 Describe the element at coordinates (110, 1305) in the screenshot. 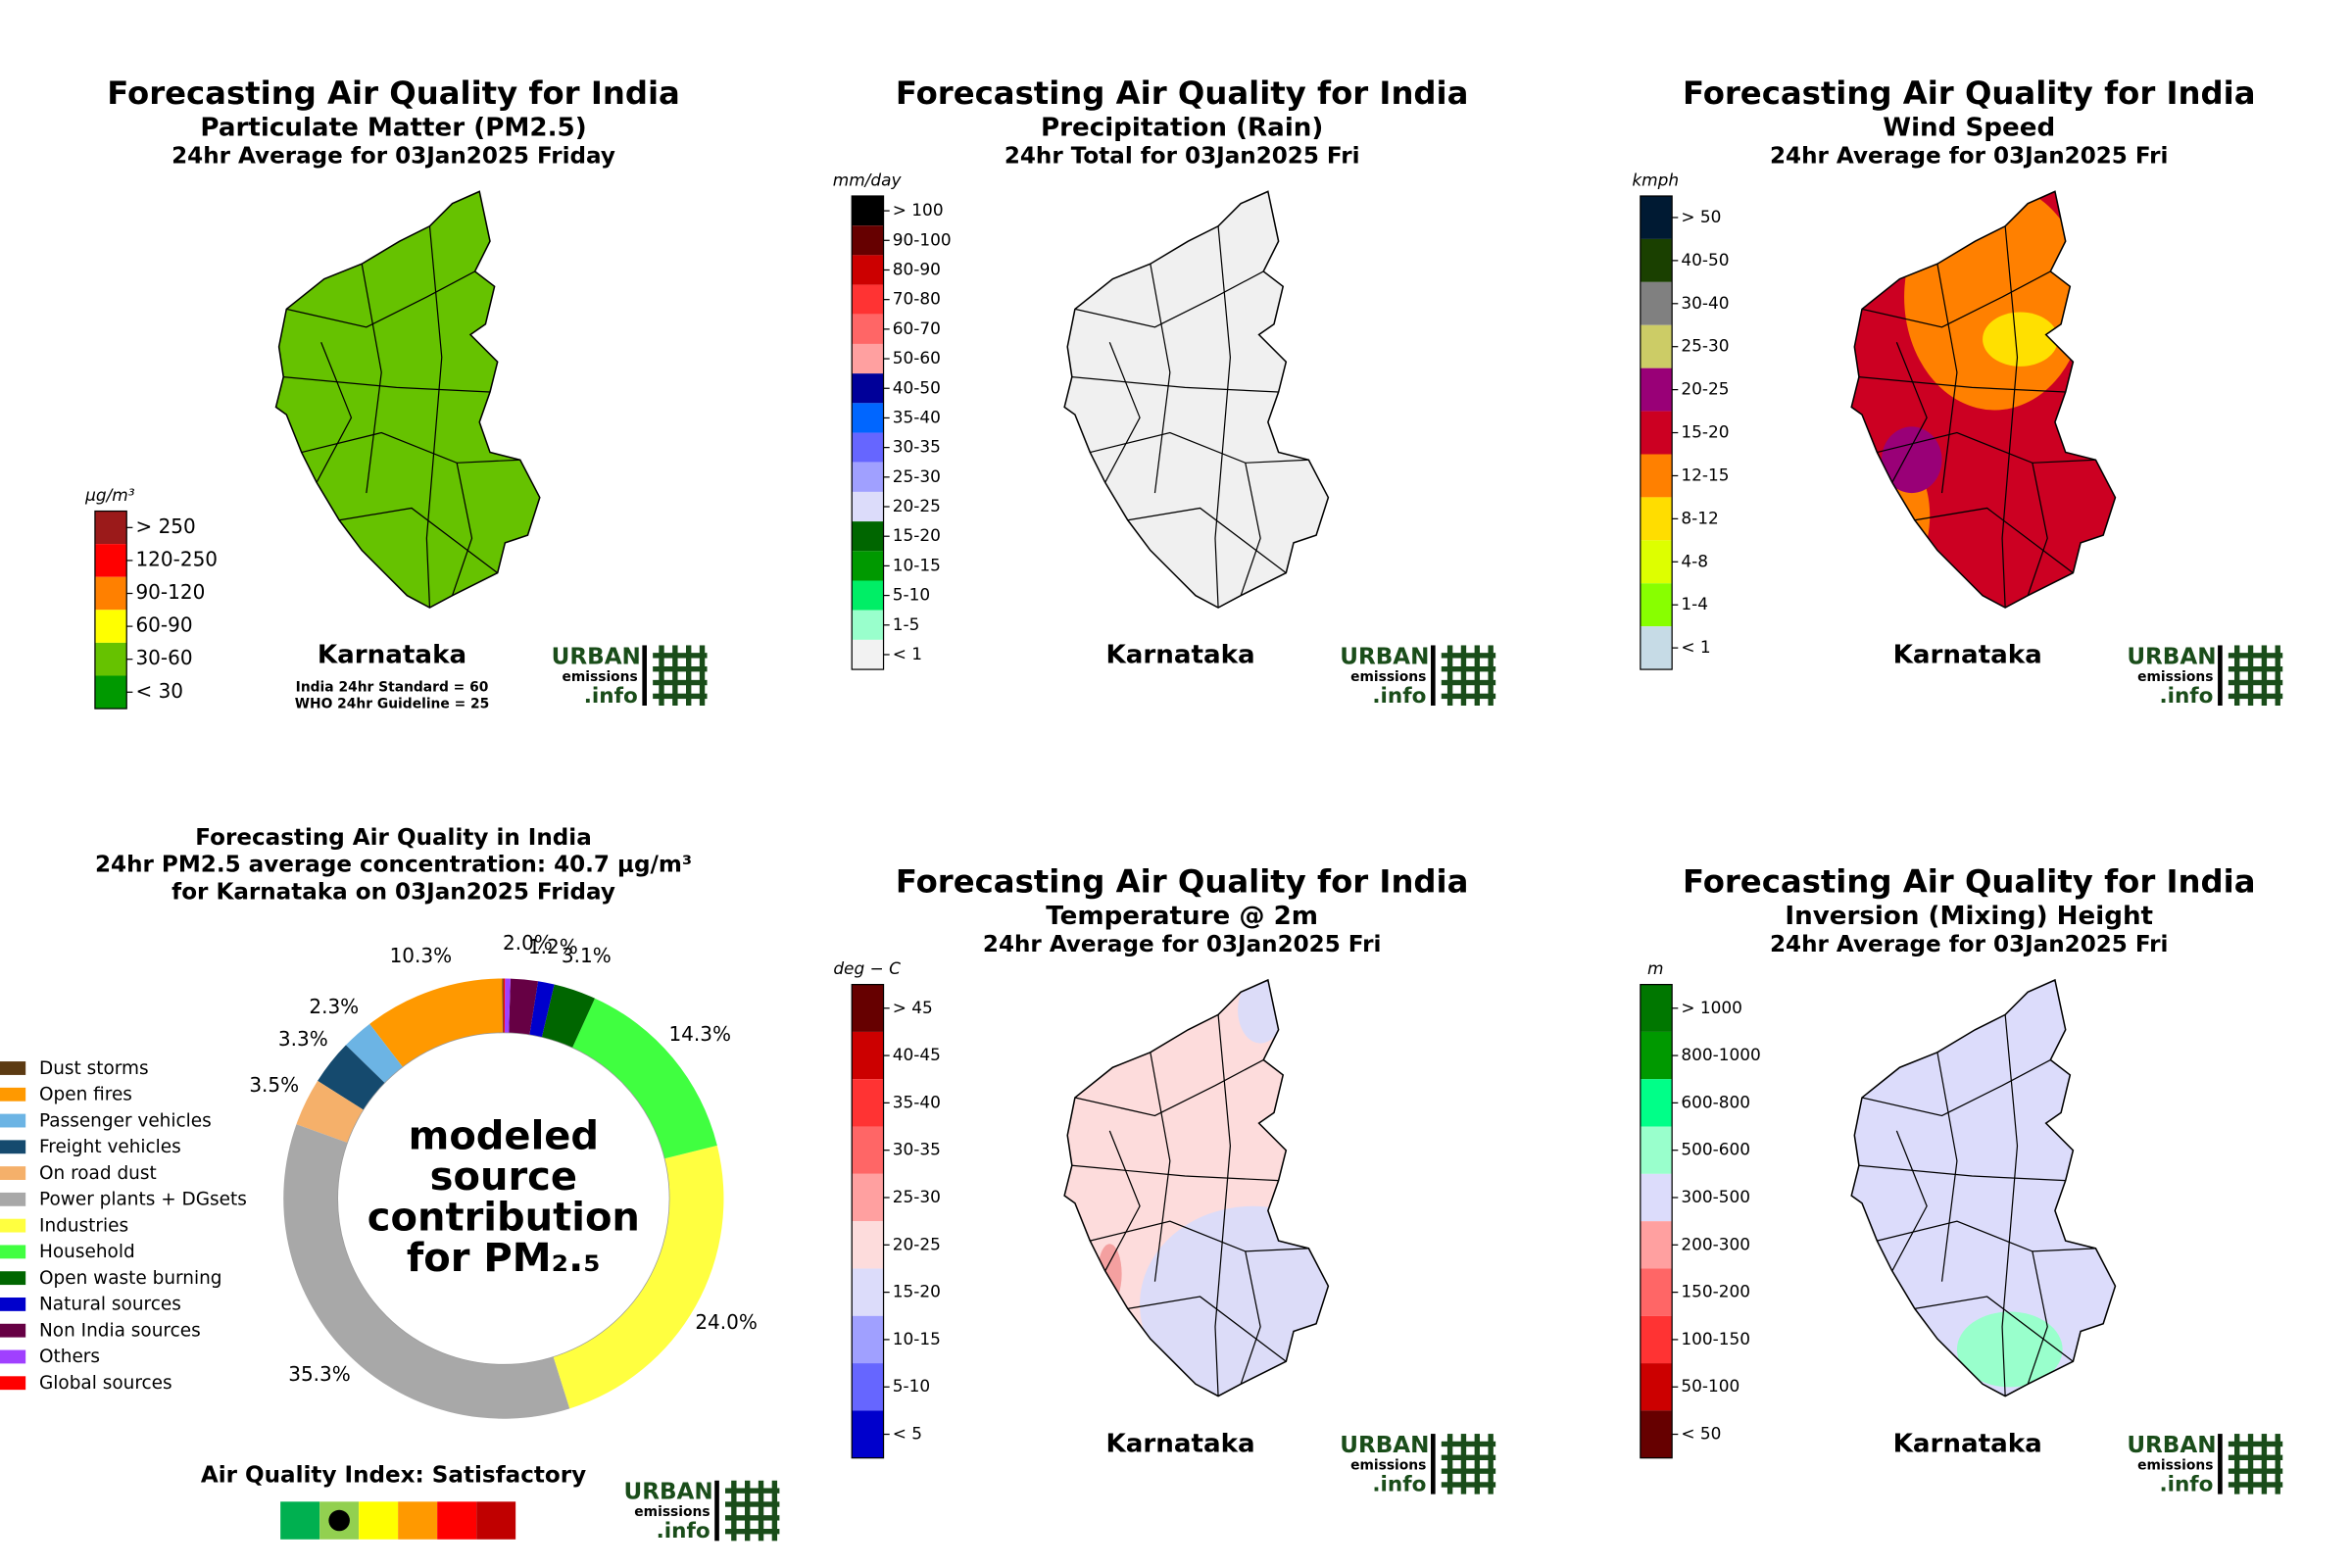

I see `legend-label: Natural sources` at that location.